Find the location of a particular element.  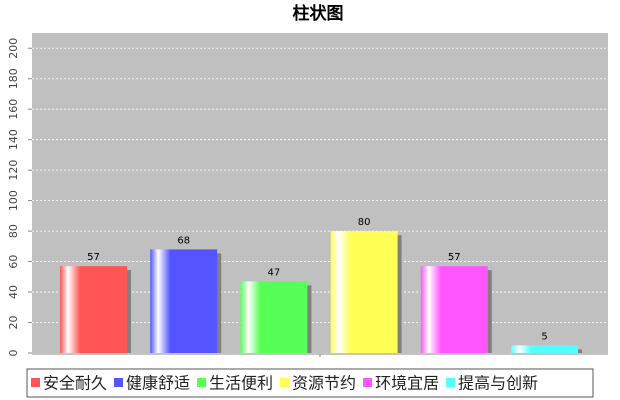

y-tick-label: 160 is located at coordinates (13, 109).